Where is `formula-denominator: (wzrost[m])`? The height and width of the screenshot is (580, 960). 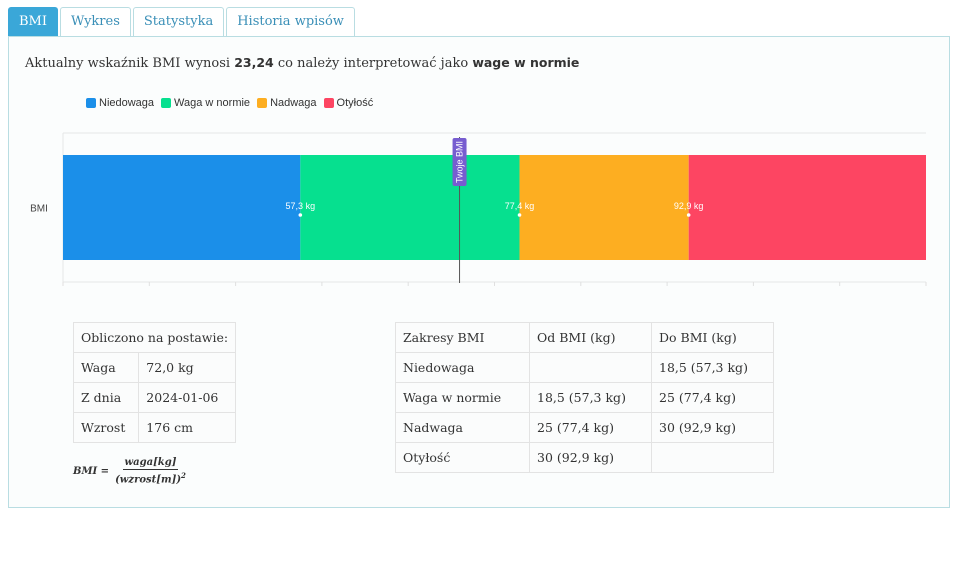
formula-denominator: (wzrost[m]) is located at coordinates (148, 480).